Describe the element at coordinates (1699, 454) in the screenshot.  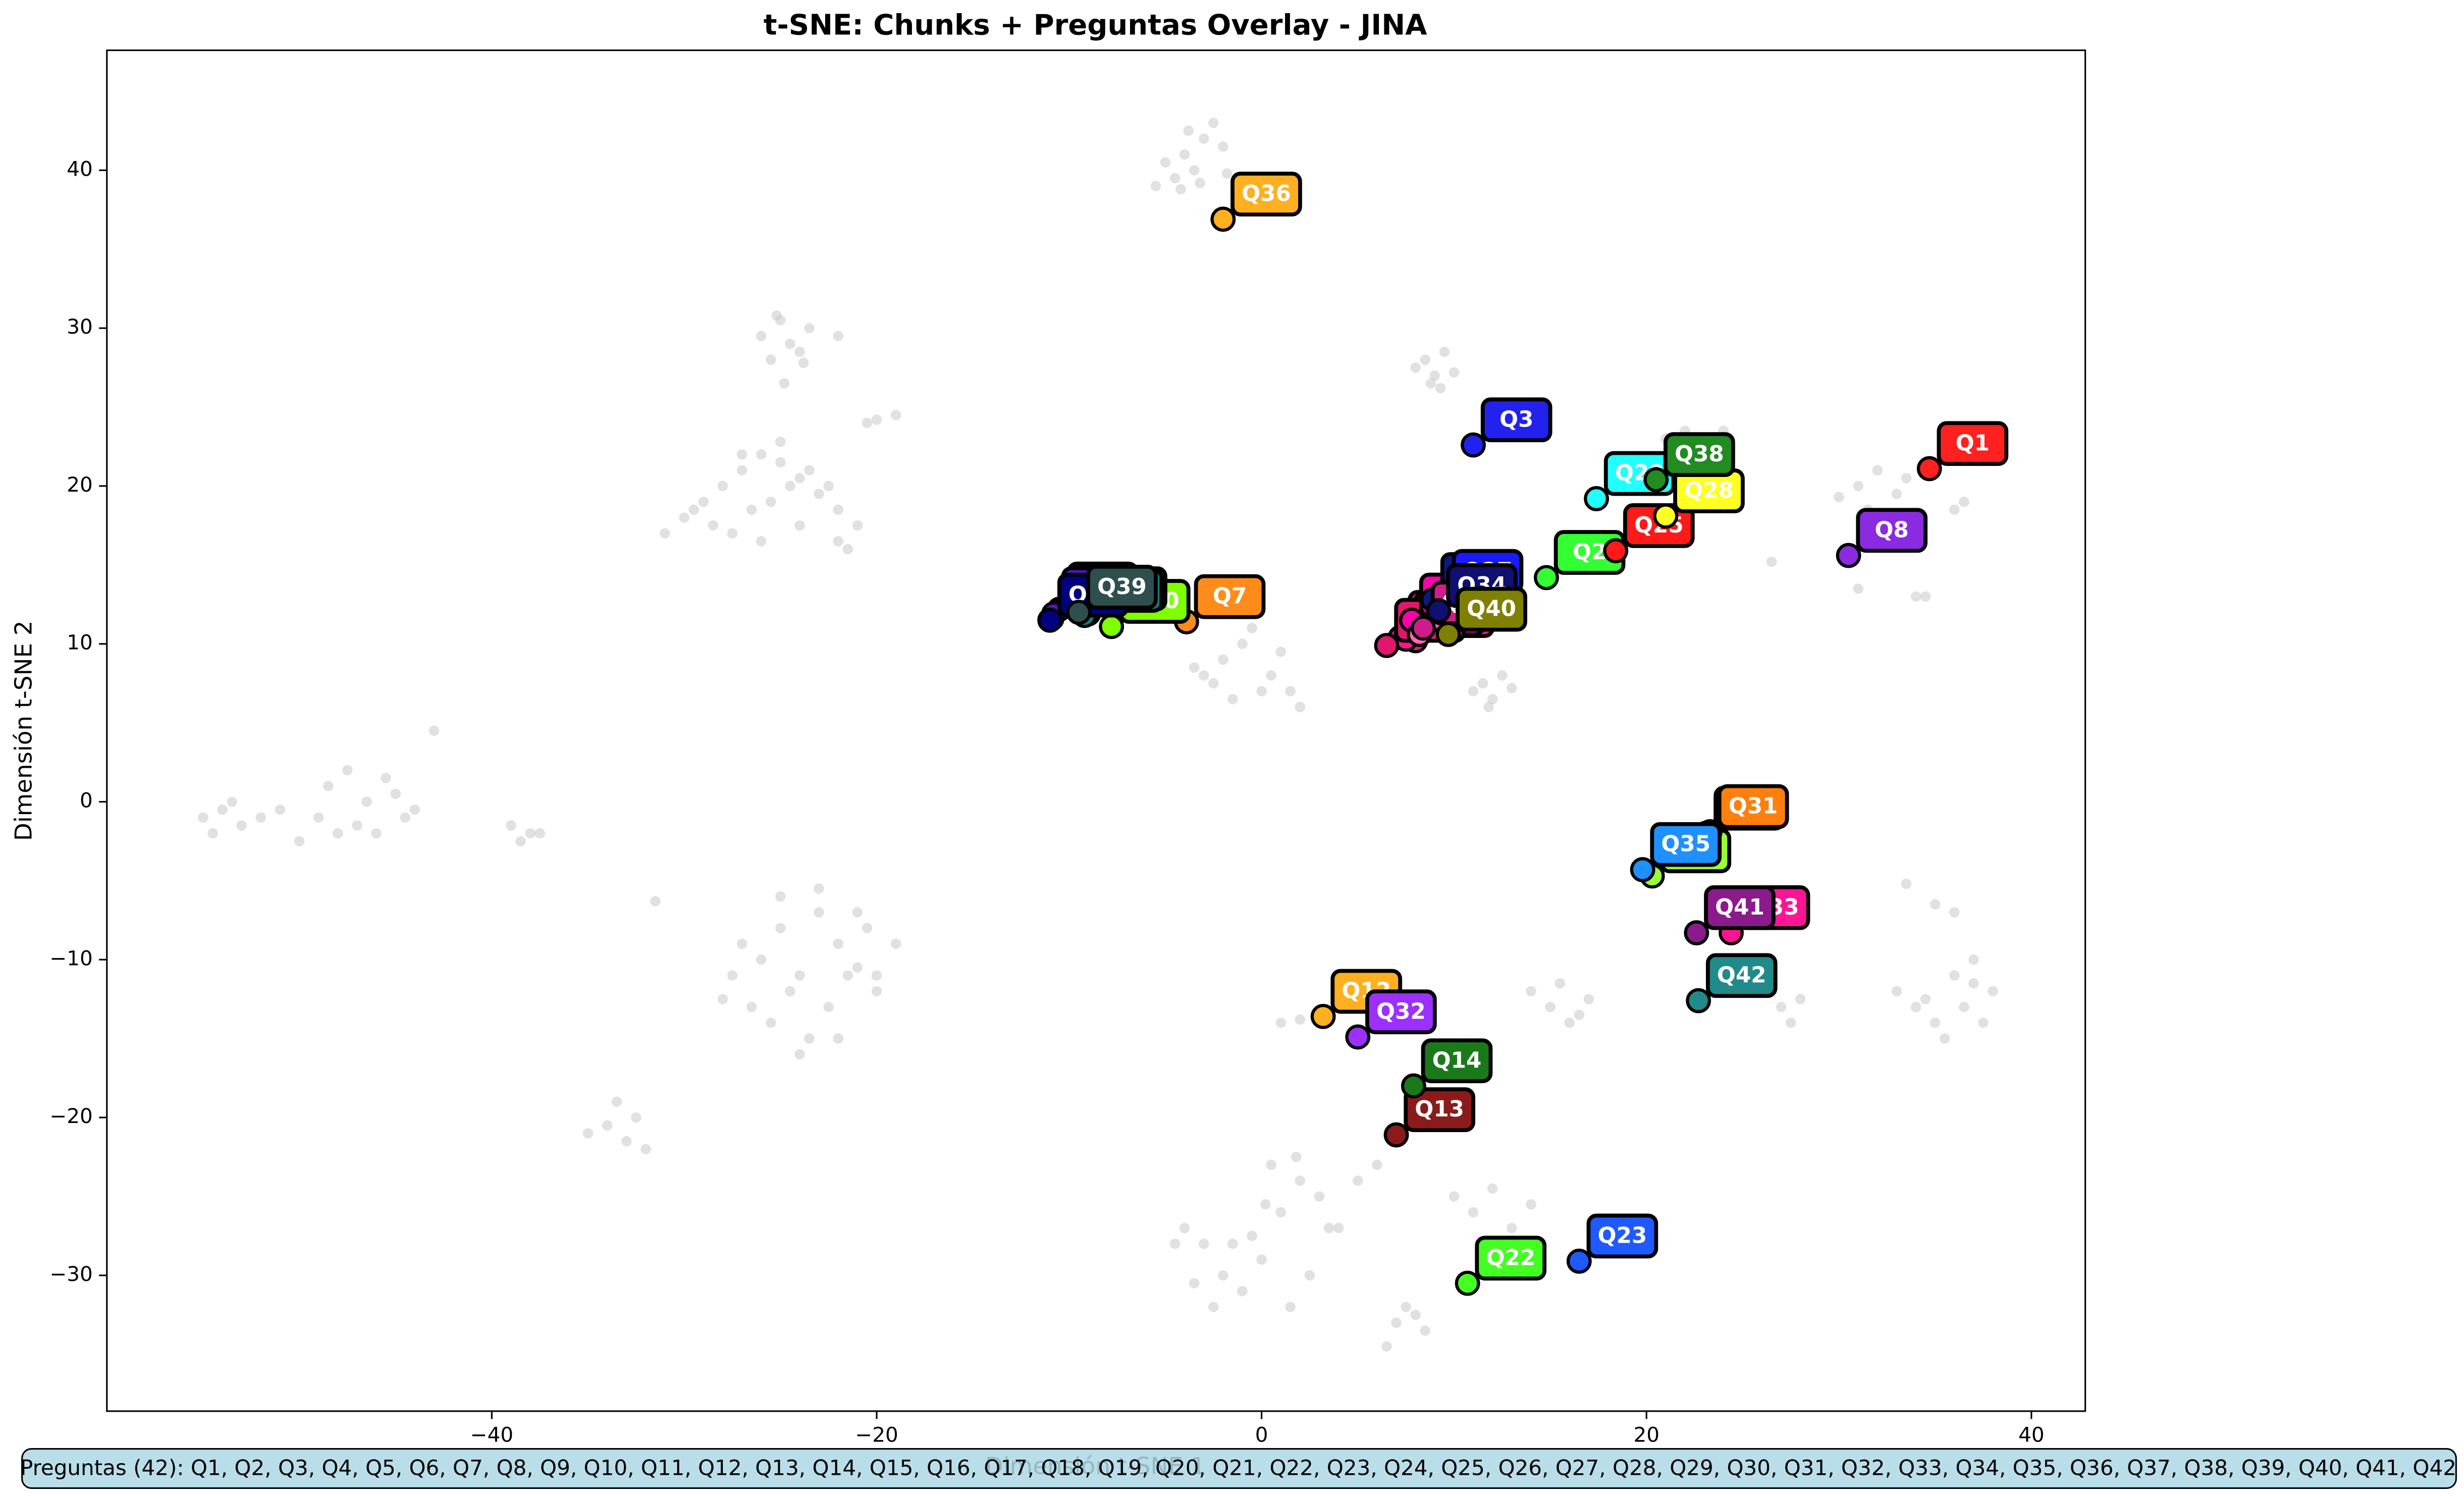
I see `question-label: Q38` at that location.